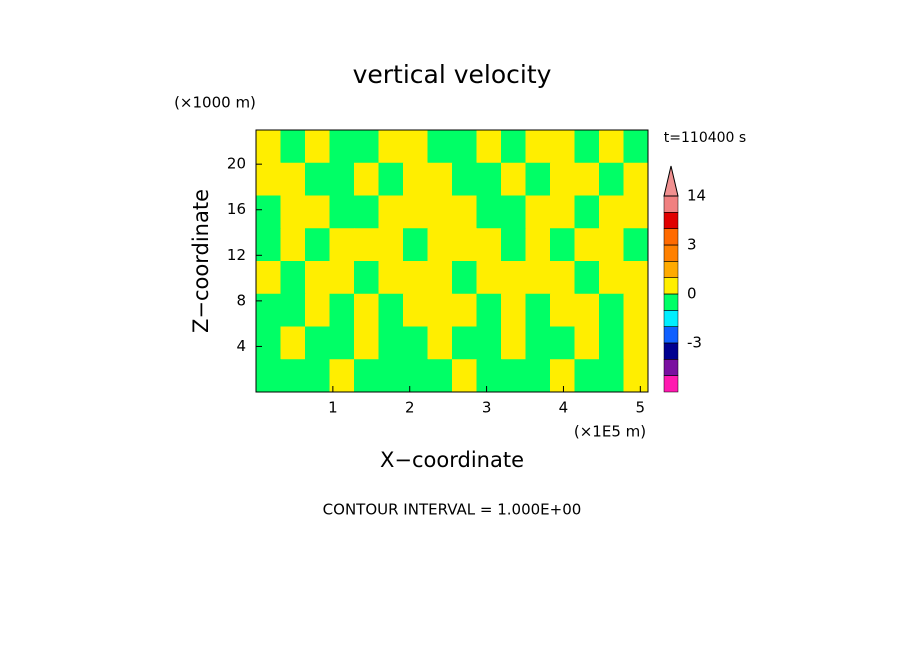 The height and width of the screenshot is (654, 904). What do you see at coordinates (610, 432) in the screenshot?
I see `x-unit: (×1E5 m)` at bounding box center [610, 432].